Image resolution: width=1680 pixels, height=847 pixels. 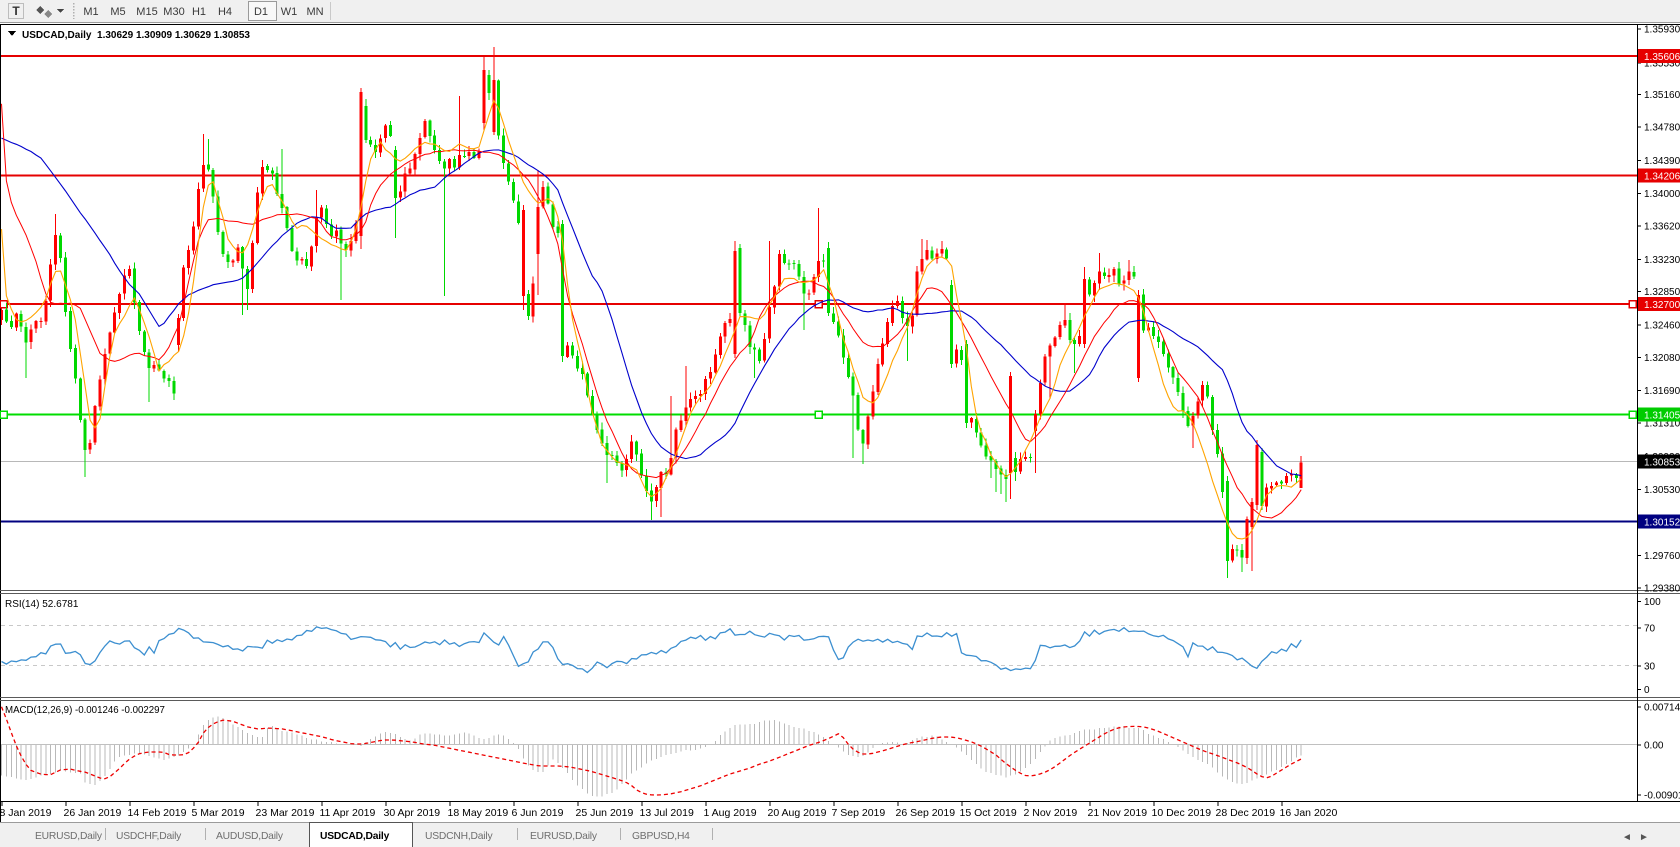 I want to click on svg-text: 1.34780, so click(x=1662, y=128).